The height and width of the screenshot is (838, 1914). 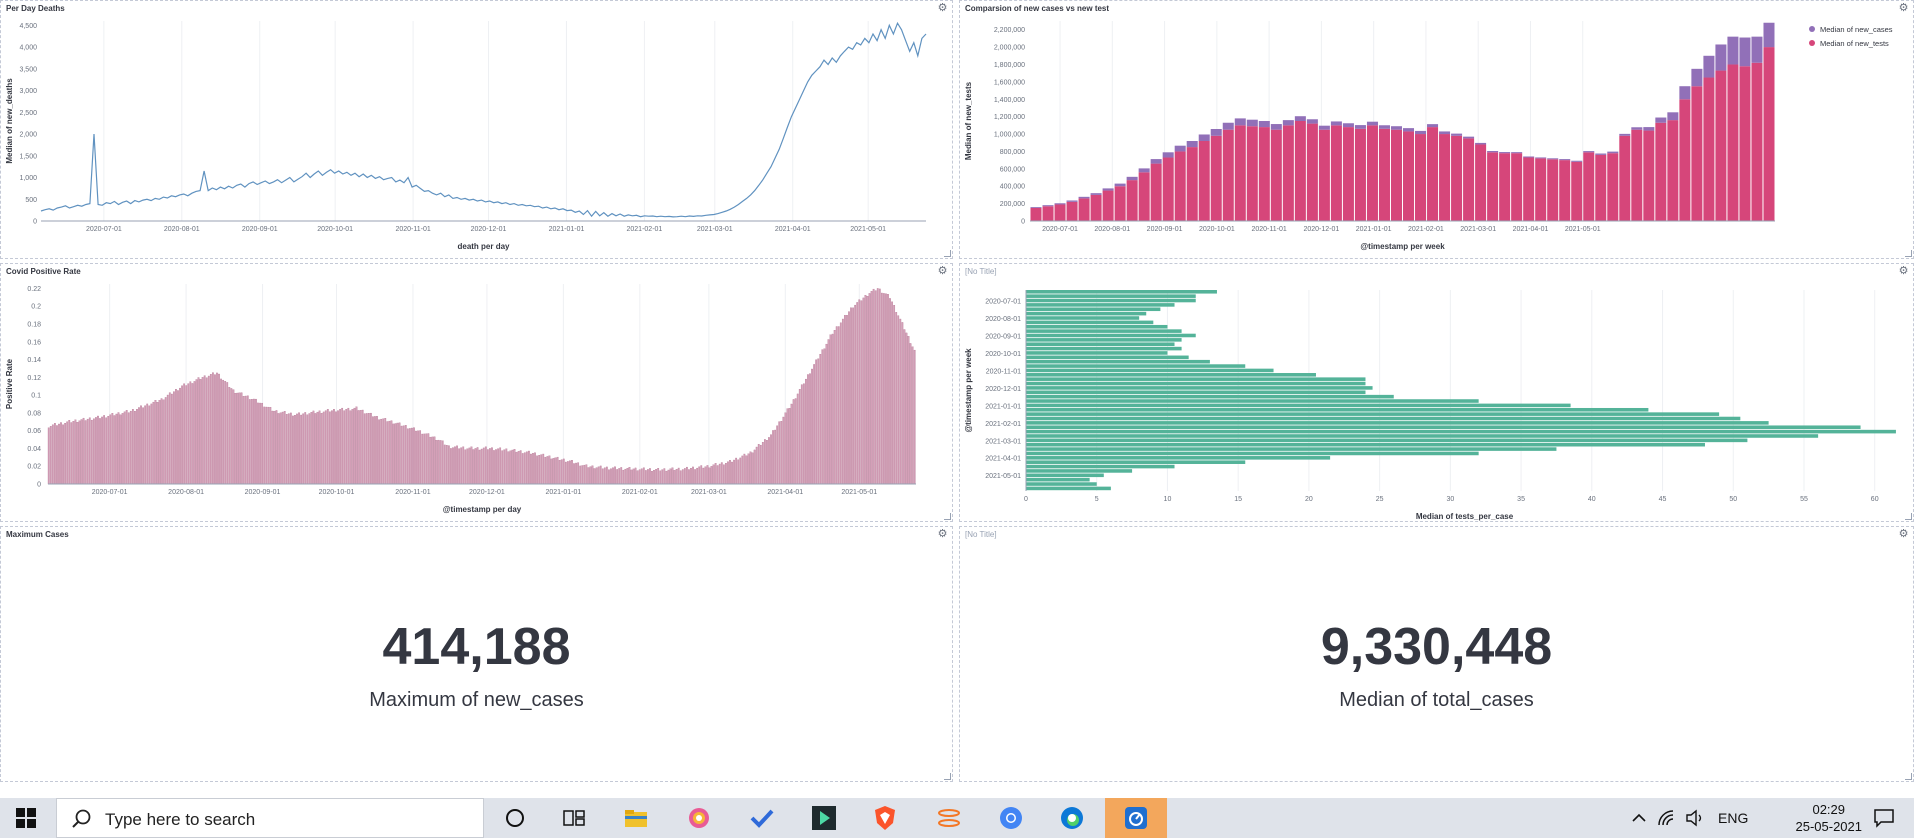 I want to click on brave-browser-icon, so click(x=885, y=818).